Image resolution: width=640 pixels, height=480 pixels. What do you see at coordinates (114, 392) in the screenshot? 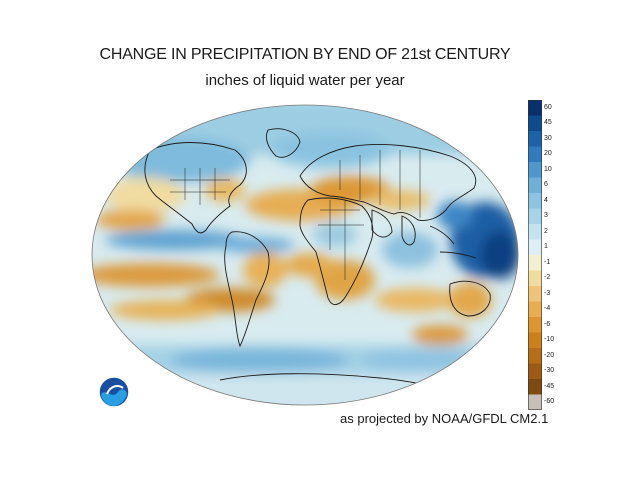
I see `noaa-logo-icon` at bounding box center [114, 392].